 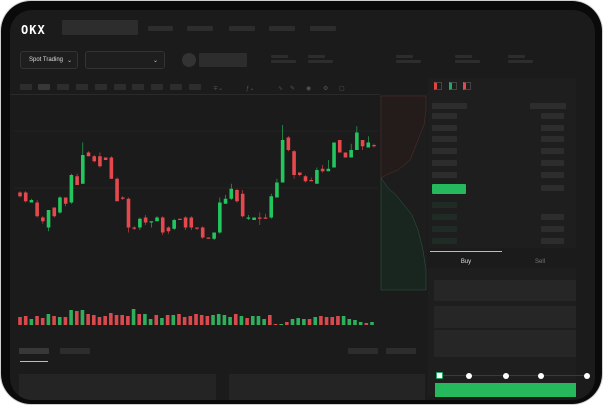 What do you see at coordinates (342, 89) in the screenshot?
I see `fullscreen-icon: ▢` at bounding box center [342, 89].